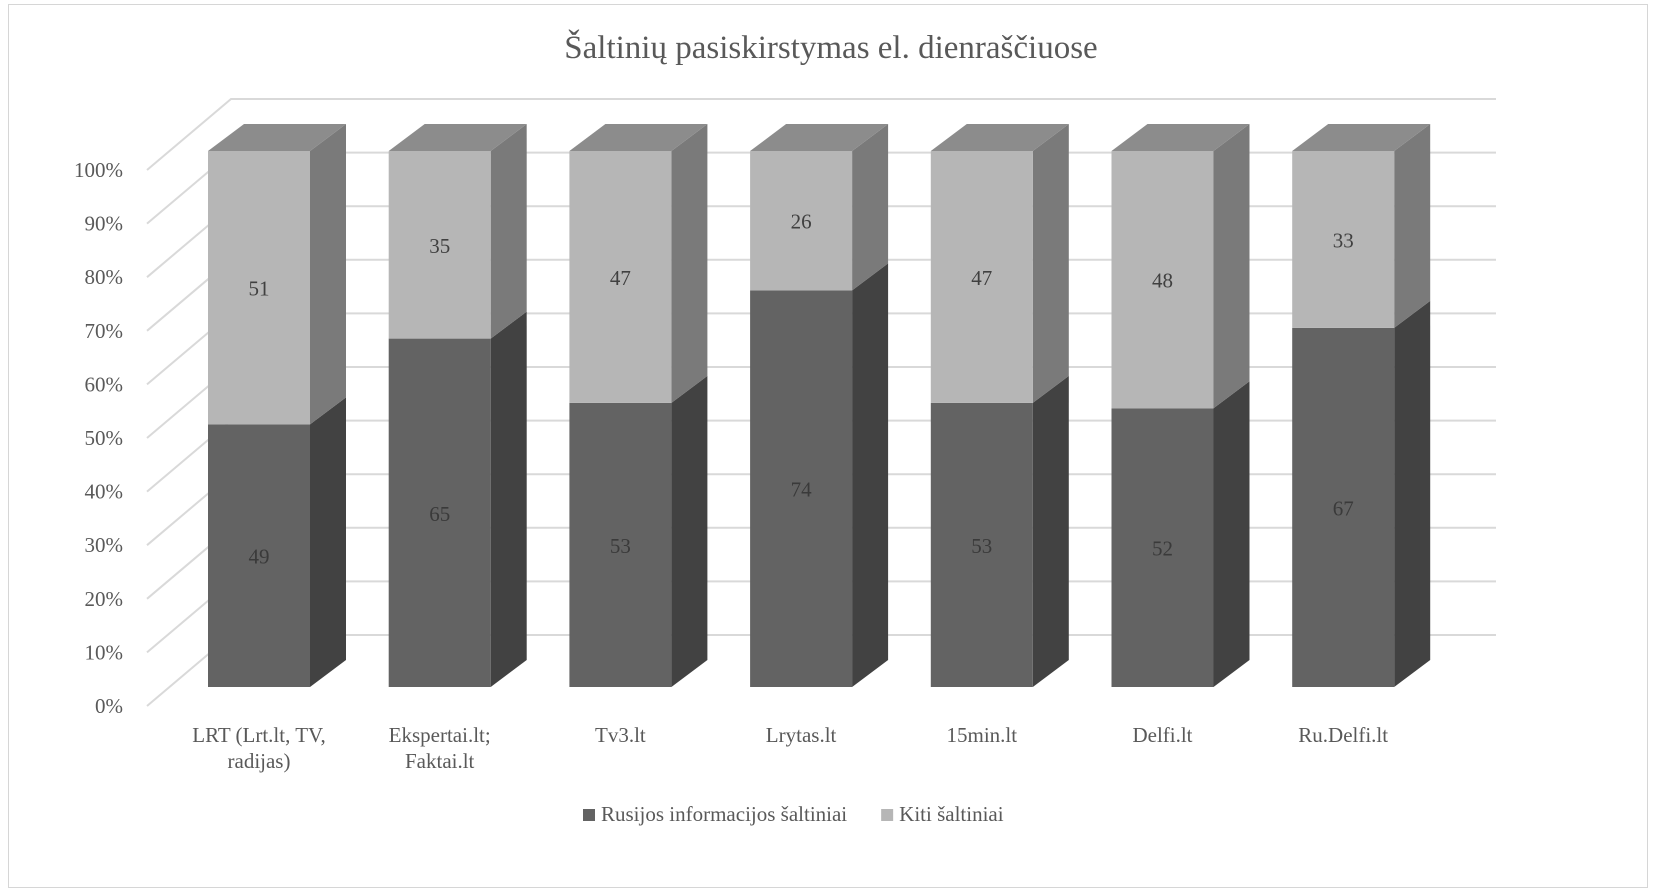 The image size is (1657, 893). I want to click on data-label: 52, so click(1162, 549).